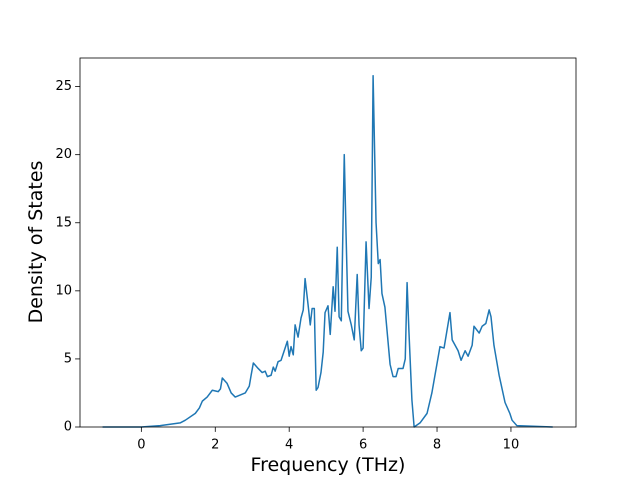  What do you see at coordinates (63, 154) in the screenshot?
I see `y-tick-label: 20` at bounding box center [63, 154].